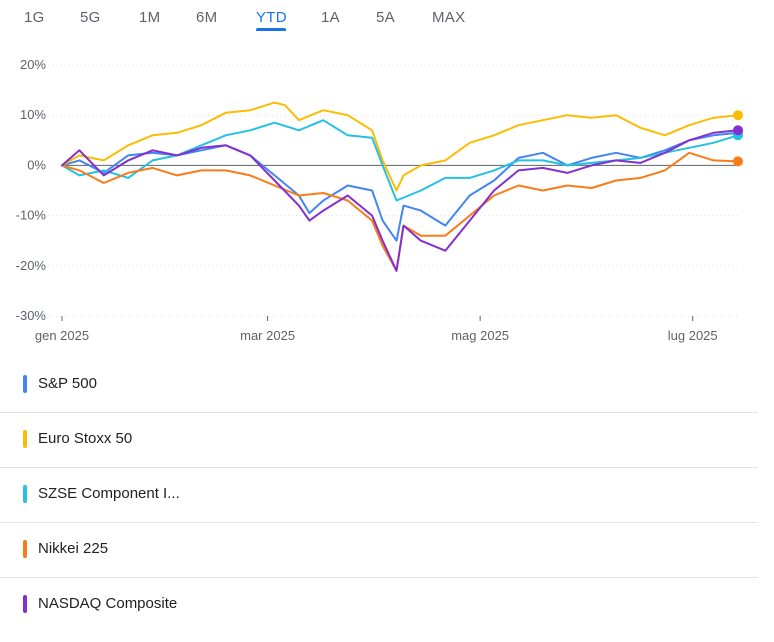 Image resolution: width=774 pixels, height=642 pixels. I want to click on y-tick-label: -30%, so click(31, 315).